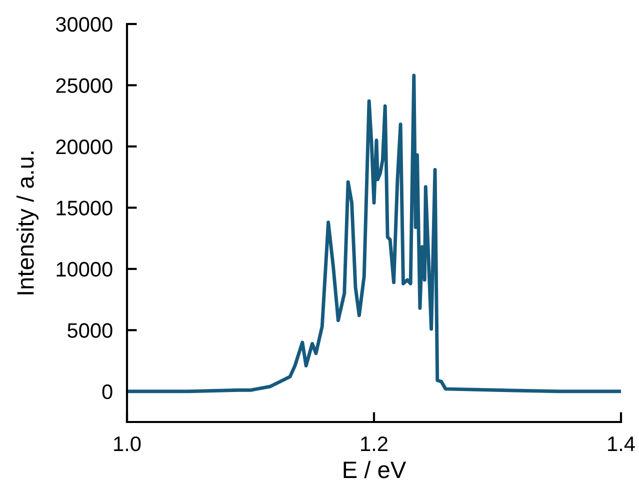 The width and height of the screenshot is (639, 484). What do you see at coordinates (375, 469) in the screenshot?
I see `x-axis-title: E / eV` at bounding box center [375, 469].